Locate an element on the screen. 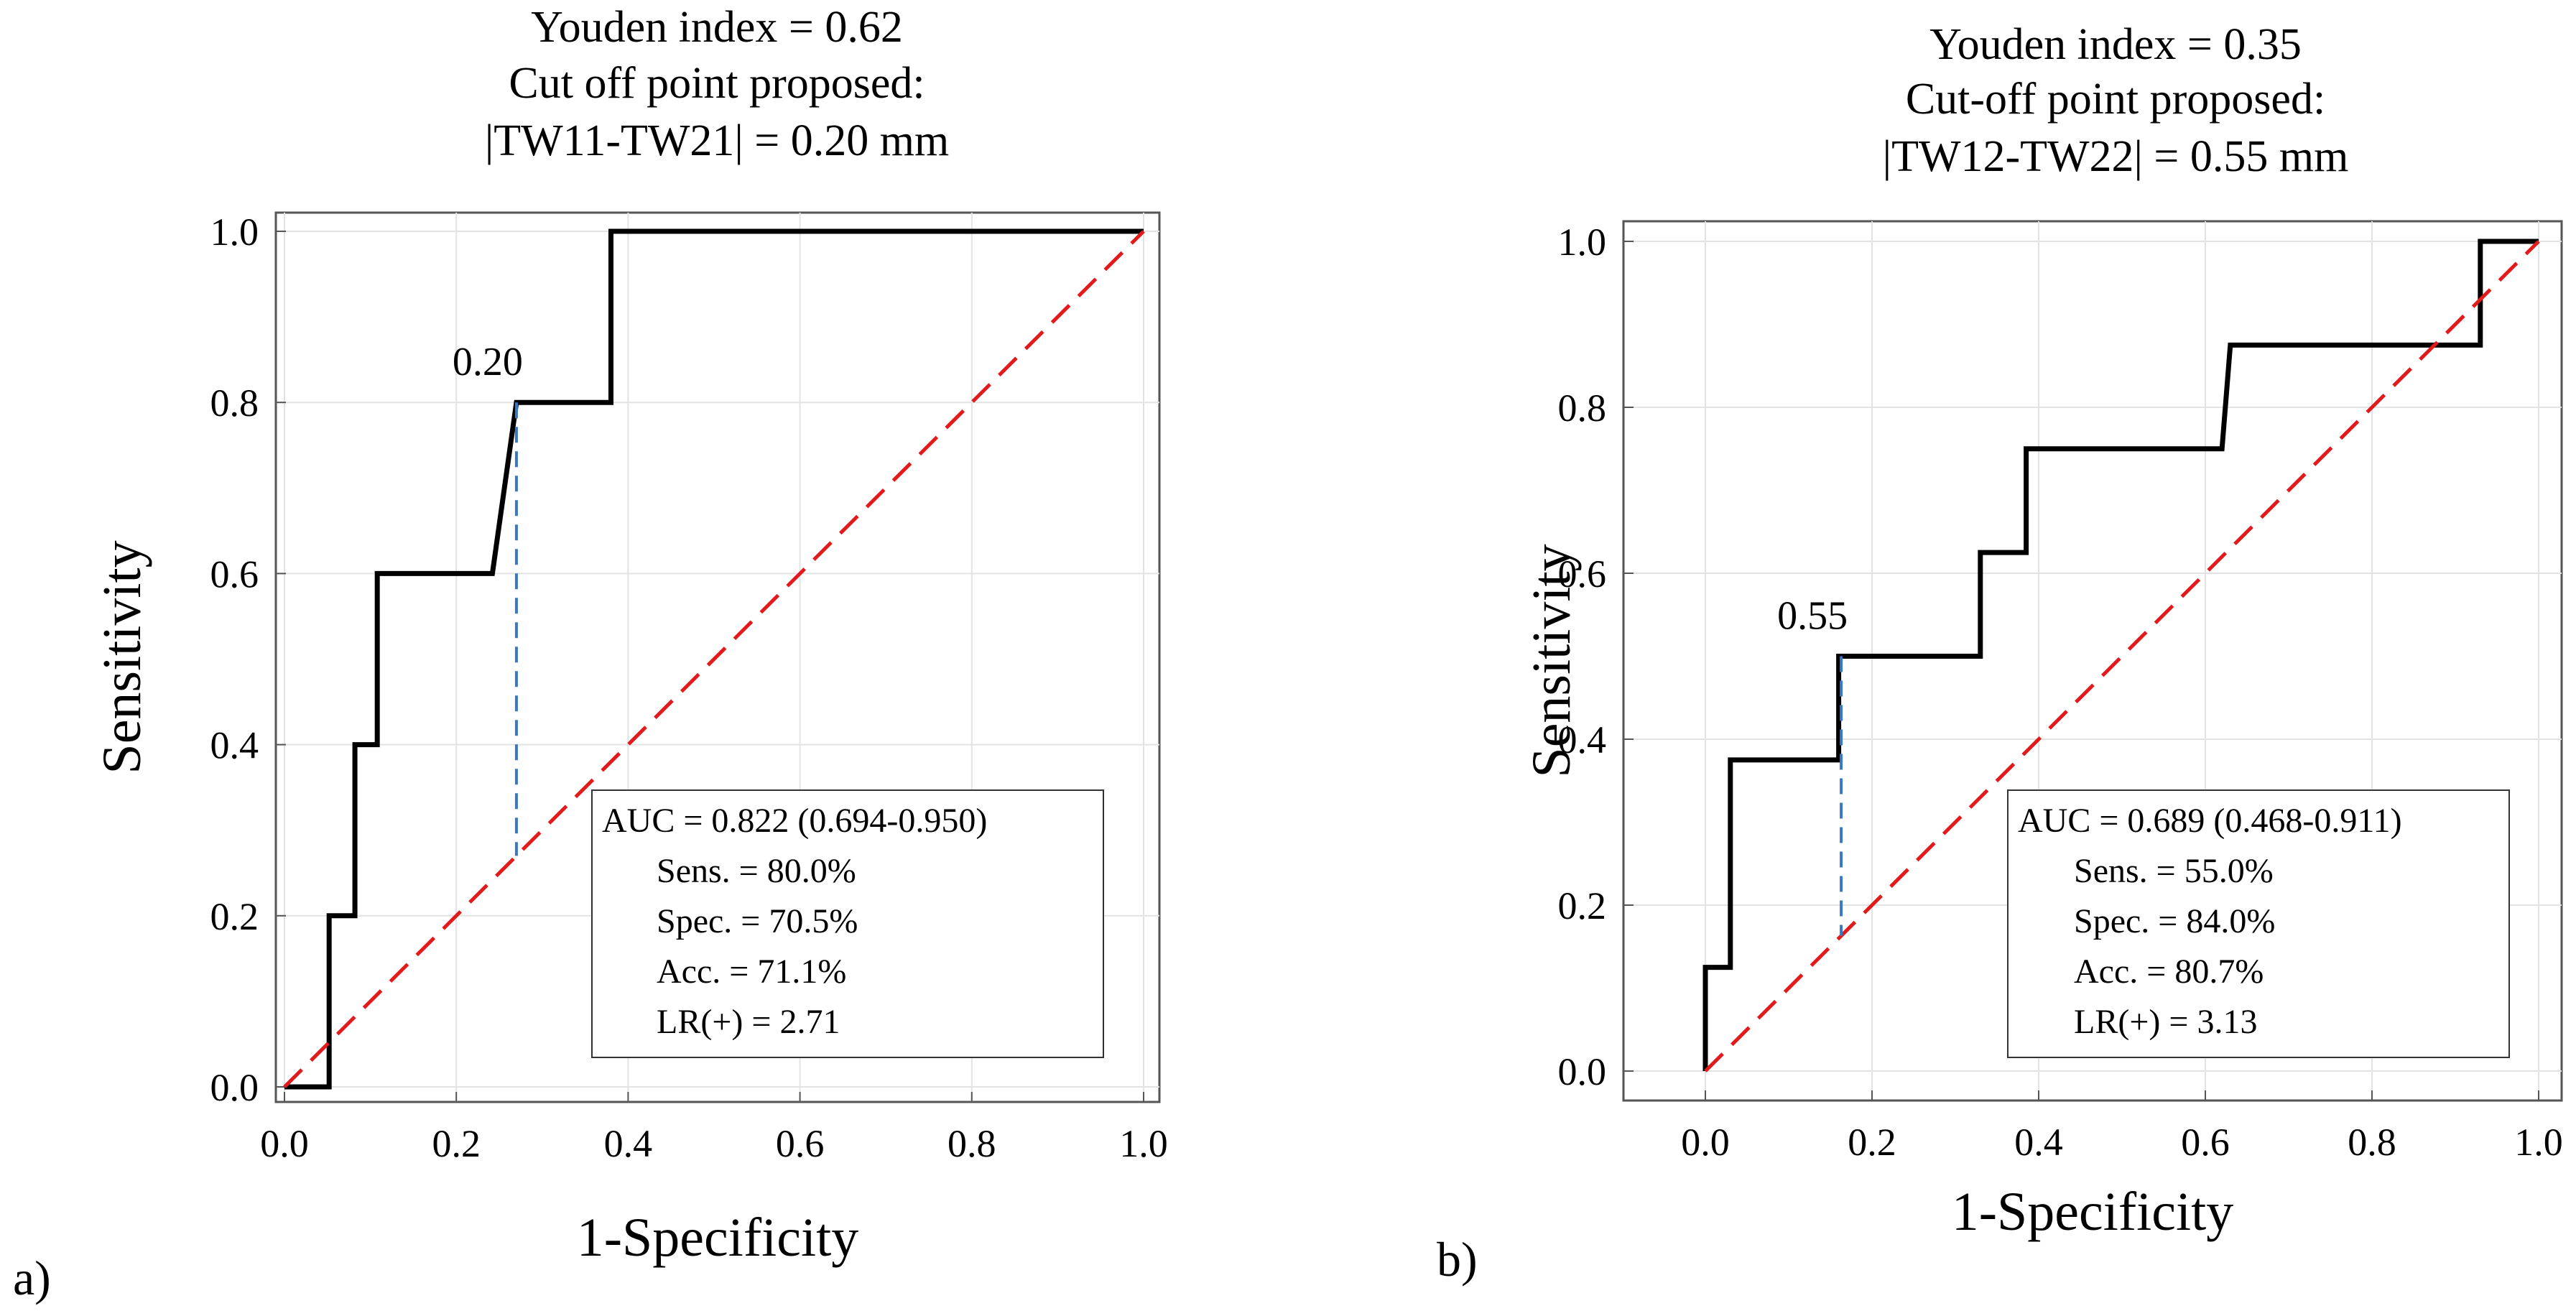 The height and width of the screenshot is (1311, 2576). cutoff-label: 0.55 is located at coordinates (1812, 616).